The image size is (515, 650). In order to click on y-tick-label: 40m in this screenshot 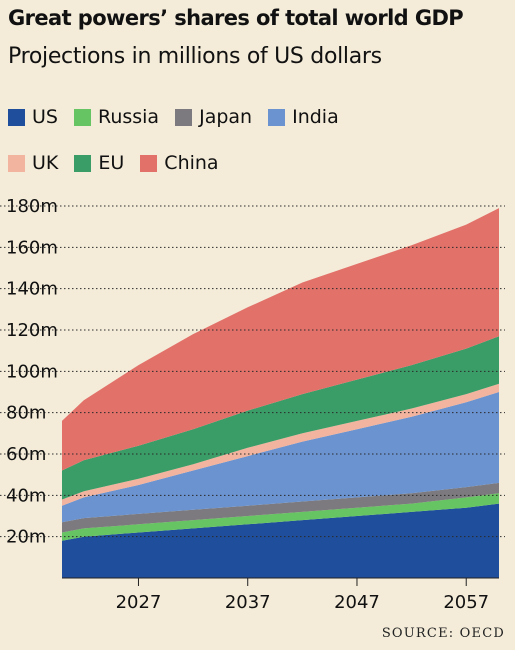, I will do `click(26, 495)`.